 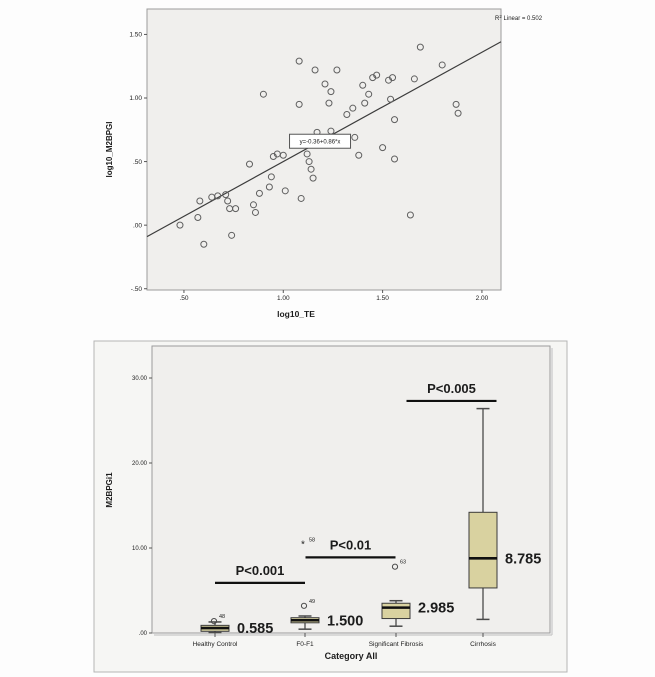 I want to click on scatter-xtick-label: .50, so click(x=183, y=298).